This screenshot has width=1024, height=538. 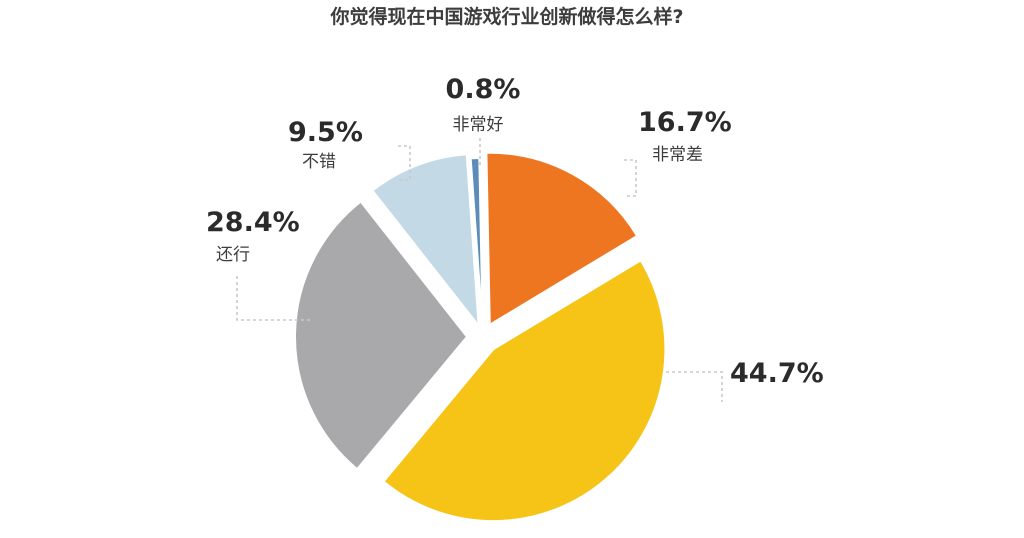 What do you see at coordinates (325, 132) in the screenshot?
I see `data-label-good-value: 9.5%` at bounding box center [325, 132].